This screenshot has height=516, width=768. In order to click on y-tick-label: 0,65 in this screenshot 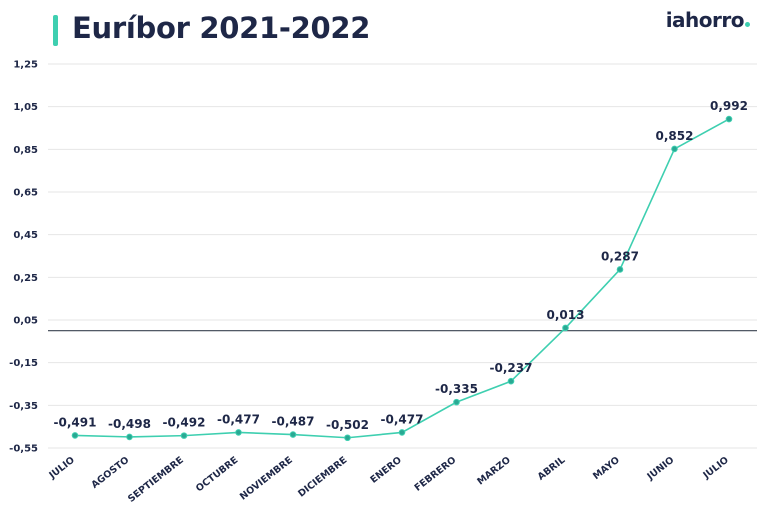, I will do `click(25, 193)`.